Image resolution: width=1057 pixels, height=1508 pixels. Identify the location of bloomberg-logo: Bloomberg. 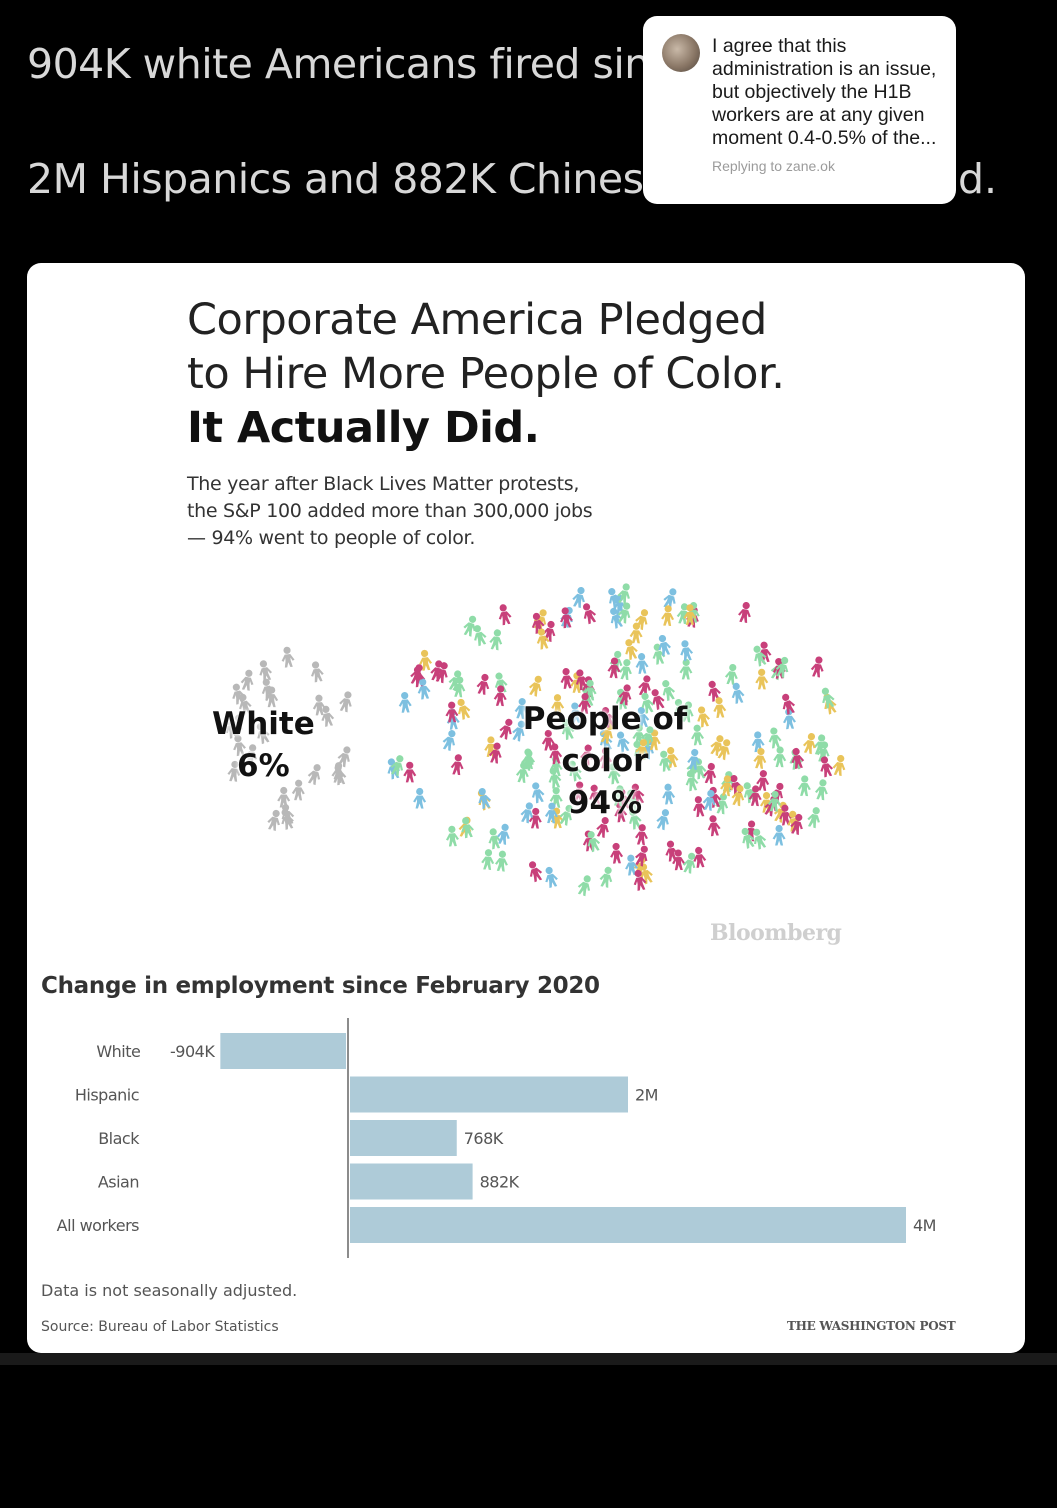
(776, 933).